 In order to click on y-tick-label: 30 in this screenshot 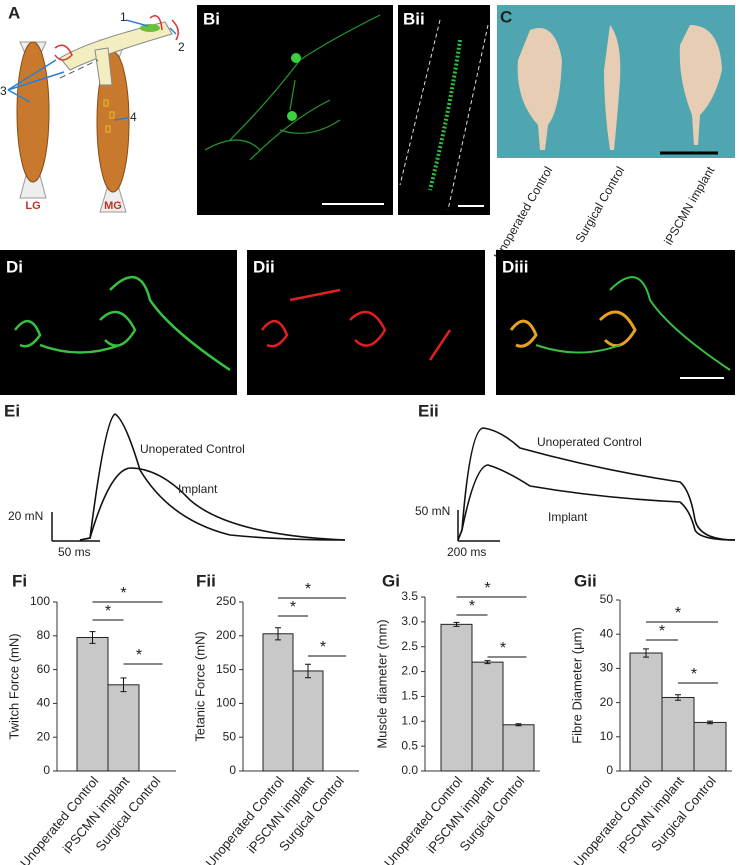, I will do `click(607, 668)`.